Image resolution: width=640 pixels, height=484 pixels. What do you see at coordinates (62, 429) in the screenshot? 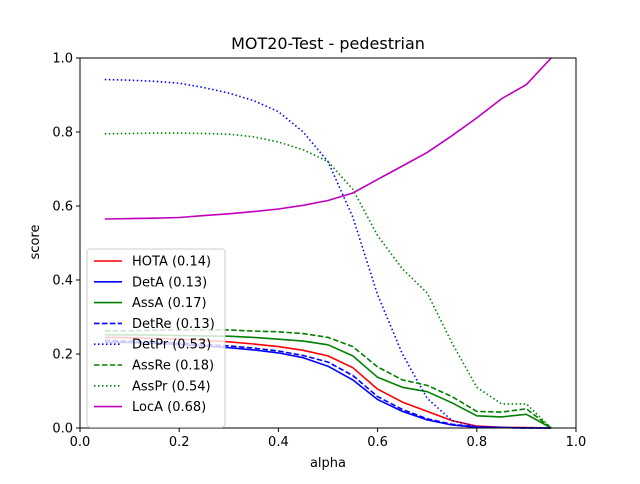
I see `y-tick-label: 0.0` at bounding box center [62, 429].